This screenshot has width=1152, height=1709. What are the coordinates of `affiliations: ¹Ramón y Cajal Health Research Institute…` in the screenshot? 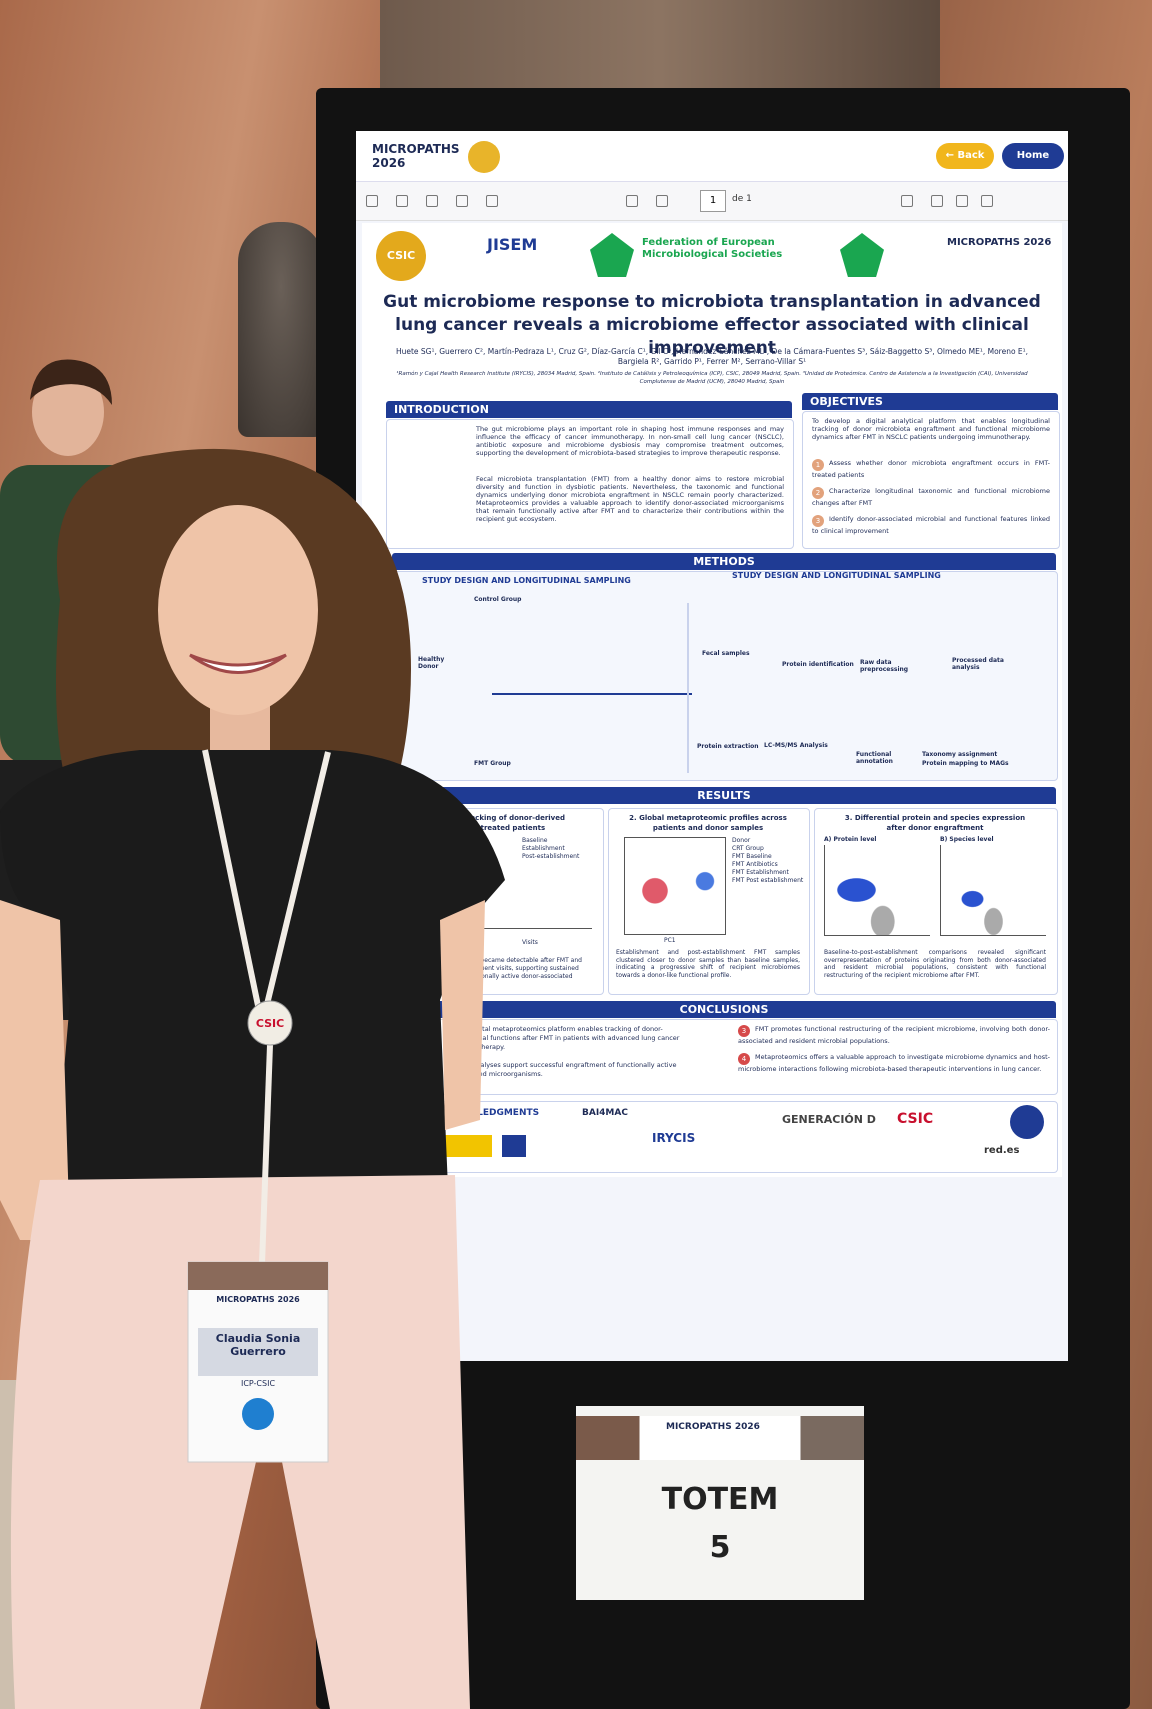 It's located at (712, 378).